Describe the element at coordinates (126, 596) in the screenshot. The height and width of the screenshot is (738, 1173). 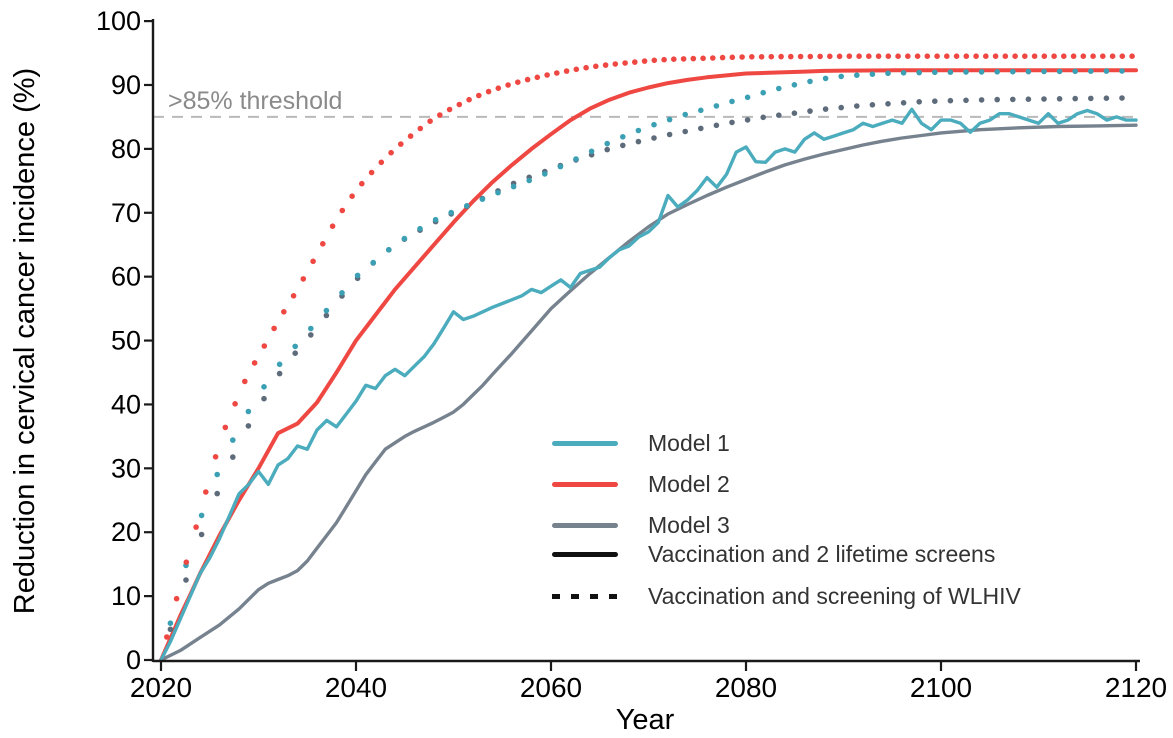
I see `y-tick-label: 10` at that location.